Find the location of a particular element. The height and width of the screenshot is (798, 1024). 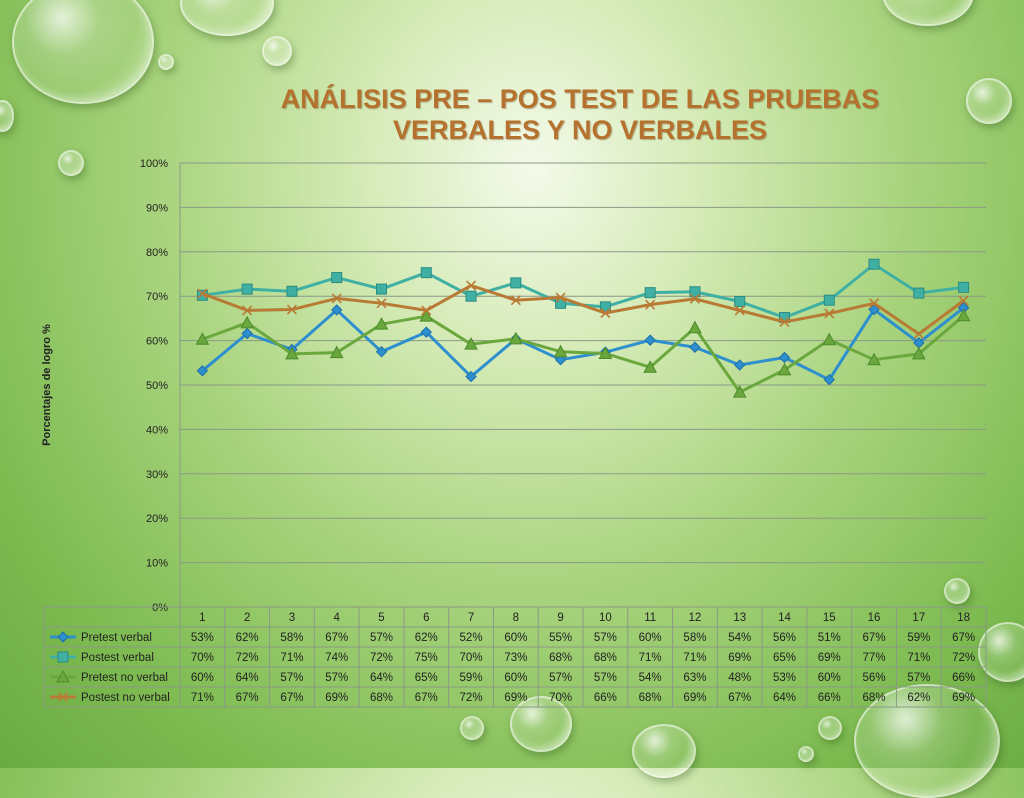

legend-label-postest-no-verbal: Postest no verbal is located at coordinates (125, 698).